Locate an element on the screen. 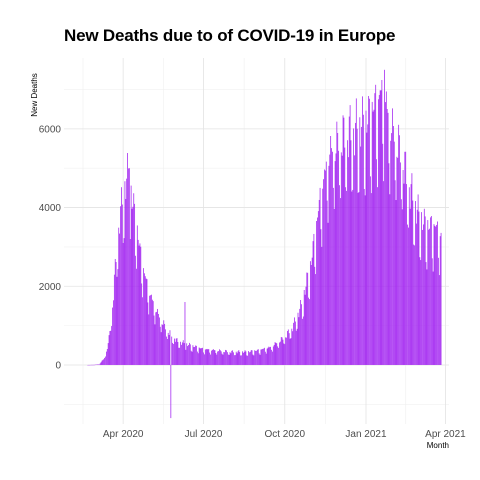 The width and height of the screenshot is (480, 480). x-tick-label: Jul 2020 is located at coordinates (204, 434).